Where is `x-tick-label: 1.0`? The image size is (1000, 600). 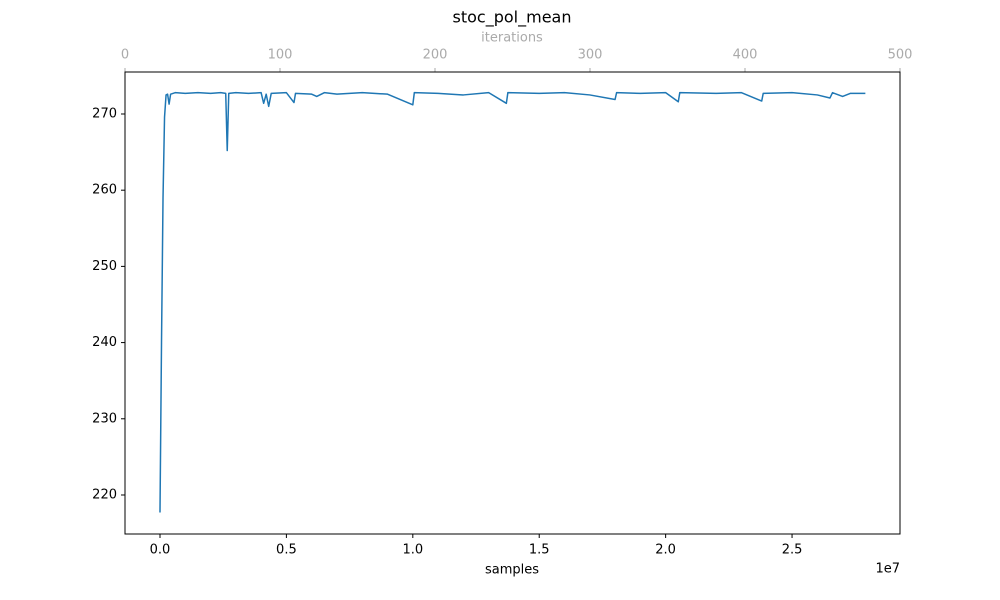
x-tick-label: 1.0 is located at coordinates (412, 550).